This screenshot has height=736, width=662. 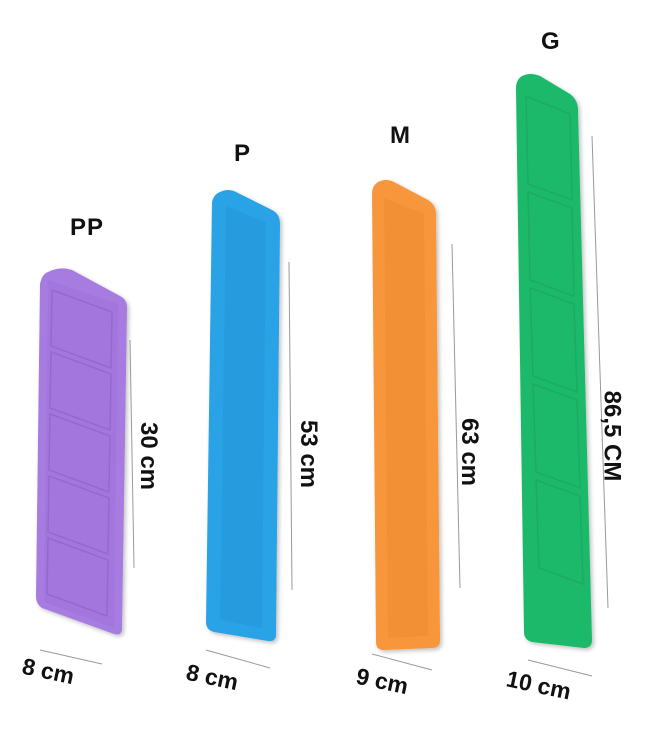 What do you see at coordinates (406, 415) in the screenshot?
I see `strip-m` at bounding box center [406, 415].